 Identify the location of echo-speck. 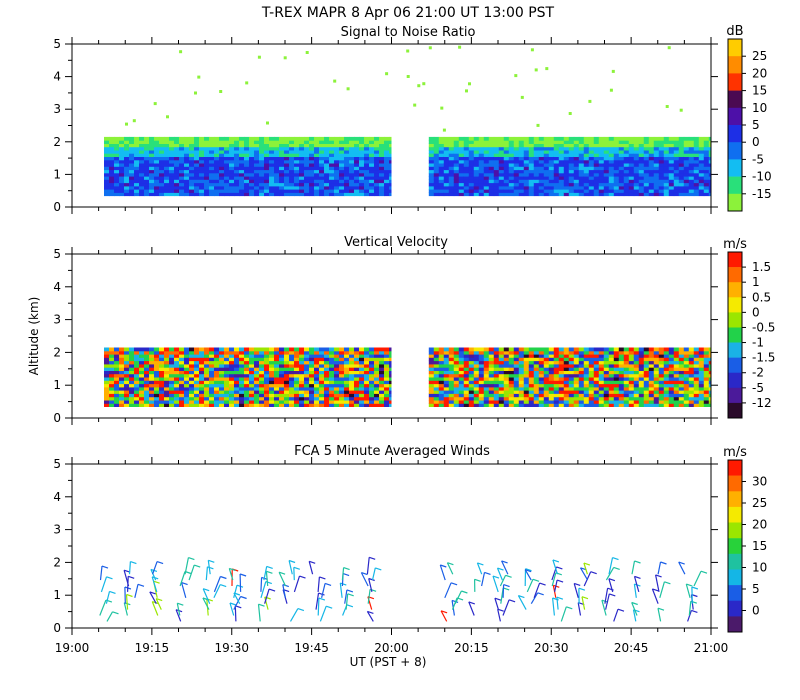
(134, 121).